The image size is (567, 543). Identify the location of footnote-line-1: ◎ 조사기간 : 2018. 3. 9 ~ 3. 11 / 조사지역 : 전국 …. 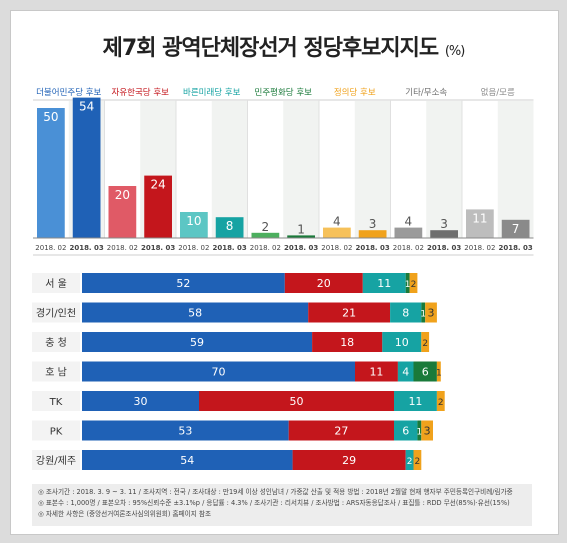
(275, 492).